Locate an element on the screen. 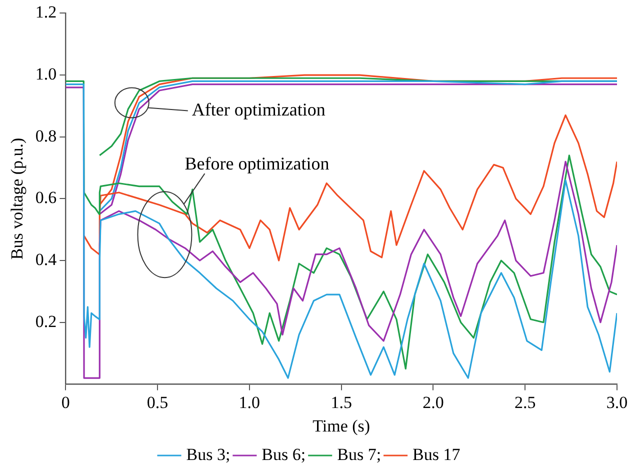 The width and height of the screenshot is (633, 474). x-tick-label: 0.5 is located at coordinates (157, 402).